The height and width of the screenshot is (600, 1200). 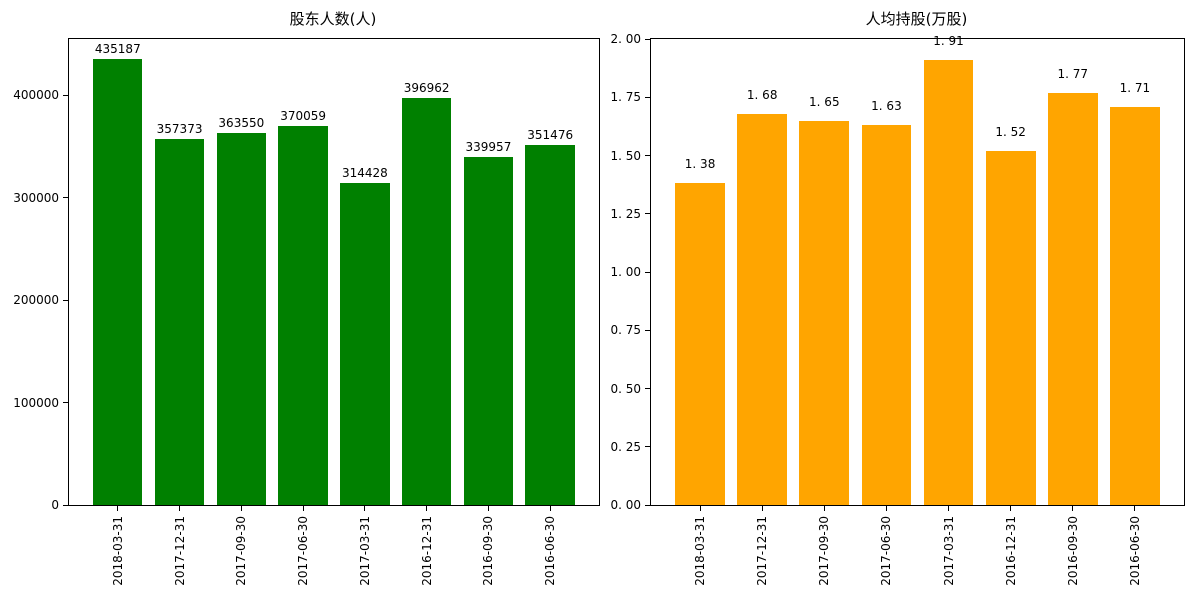 What do you see at coordinates (426, 88) in the screenshot?
I see `bar-value-label: 396962` at bounding box center [426, 88].